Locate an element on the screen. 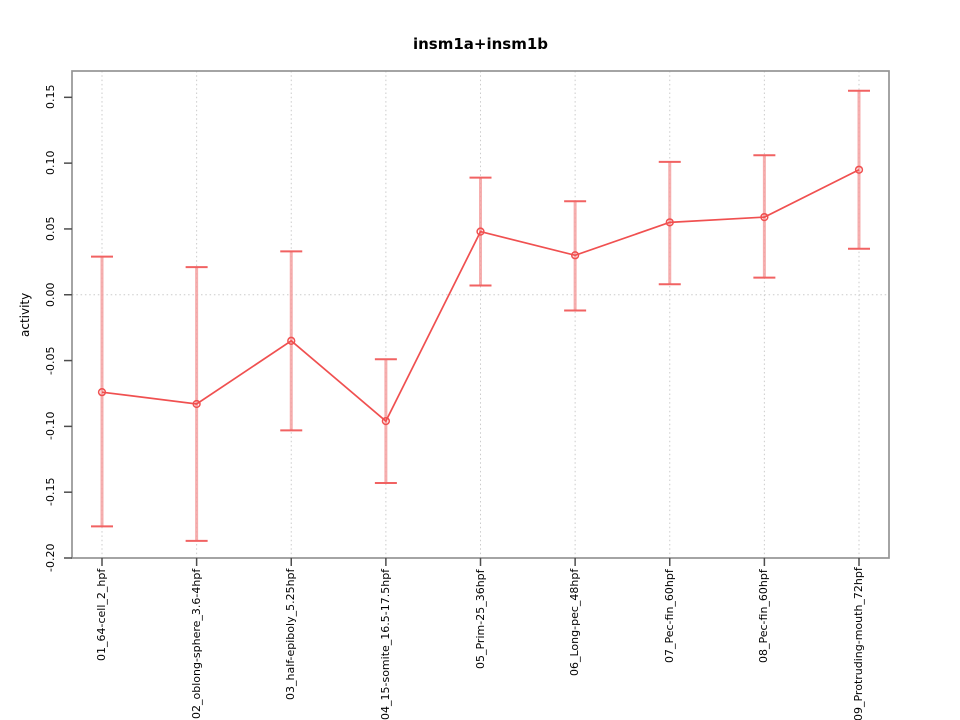 The width and height of the screenshot is (960, 720). x-tick-label: 01_64-cell_2_hpf is located at coordinates (101, 615).